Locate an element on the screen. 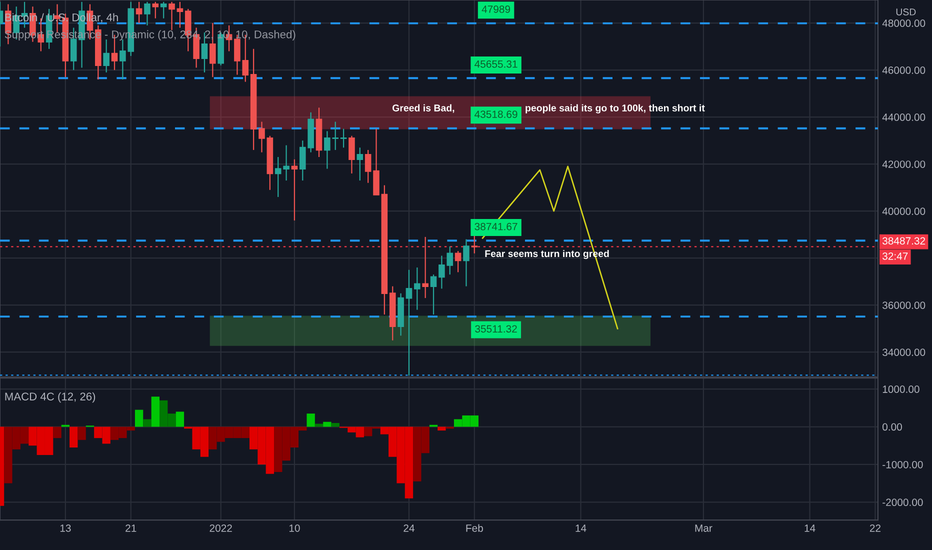 The height and width of the screenshot is (550, 932). x-tick-label: 22 is located at coordinates (875, 528).